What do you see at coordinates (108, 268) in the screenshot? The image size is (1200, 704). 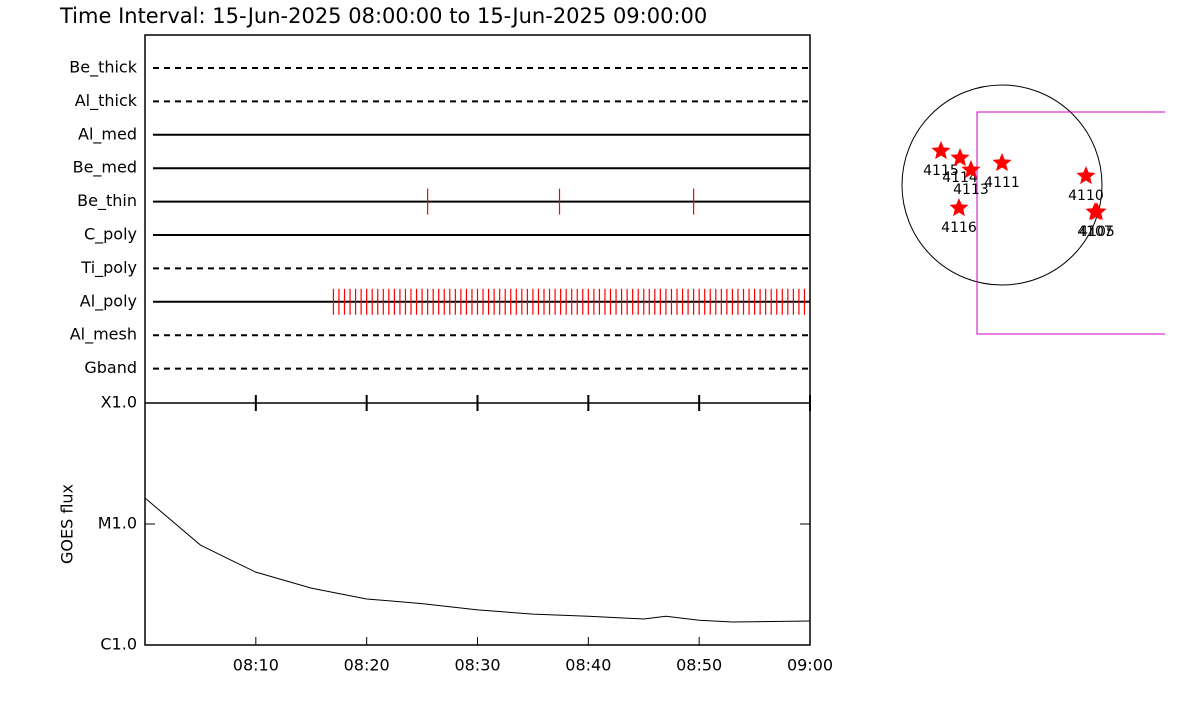 I see `filter-label: Ti_poly` at bounding box center [108, 268].